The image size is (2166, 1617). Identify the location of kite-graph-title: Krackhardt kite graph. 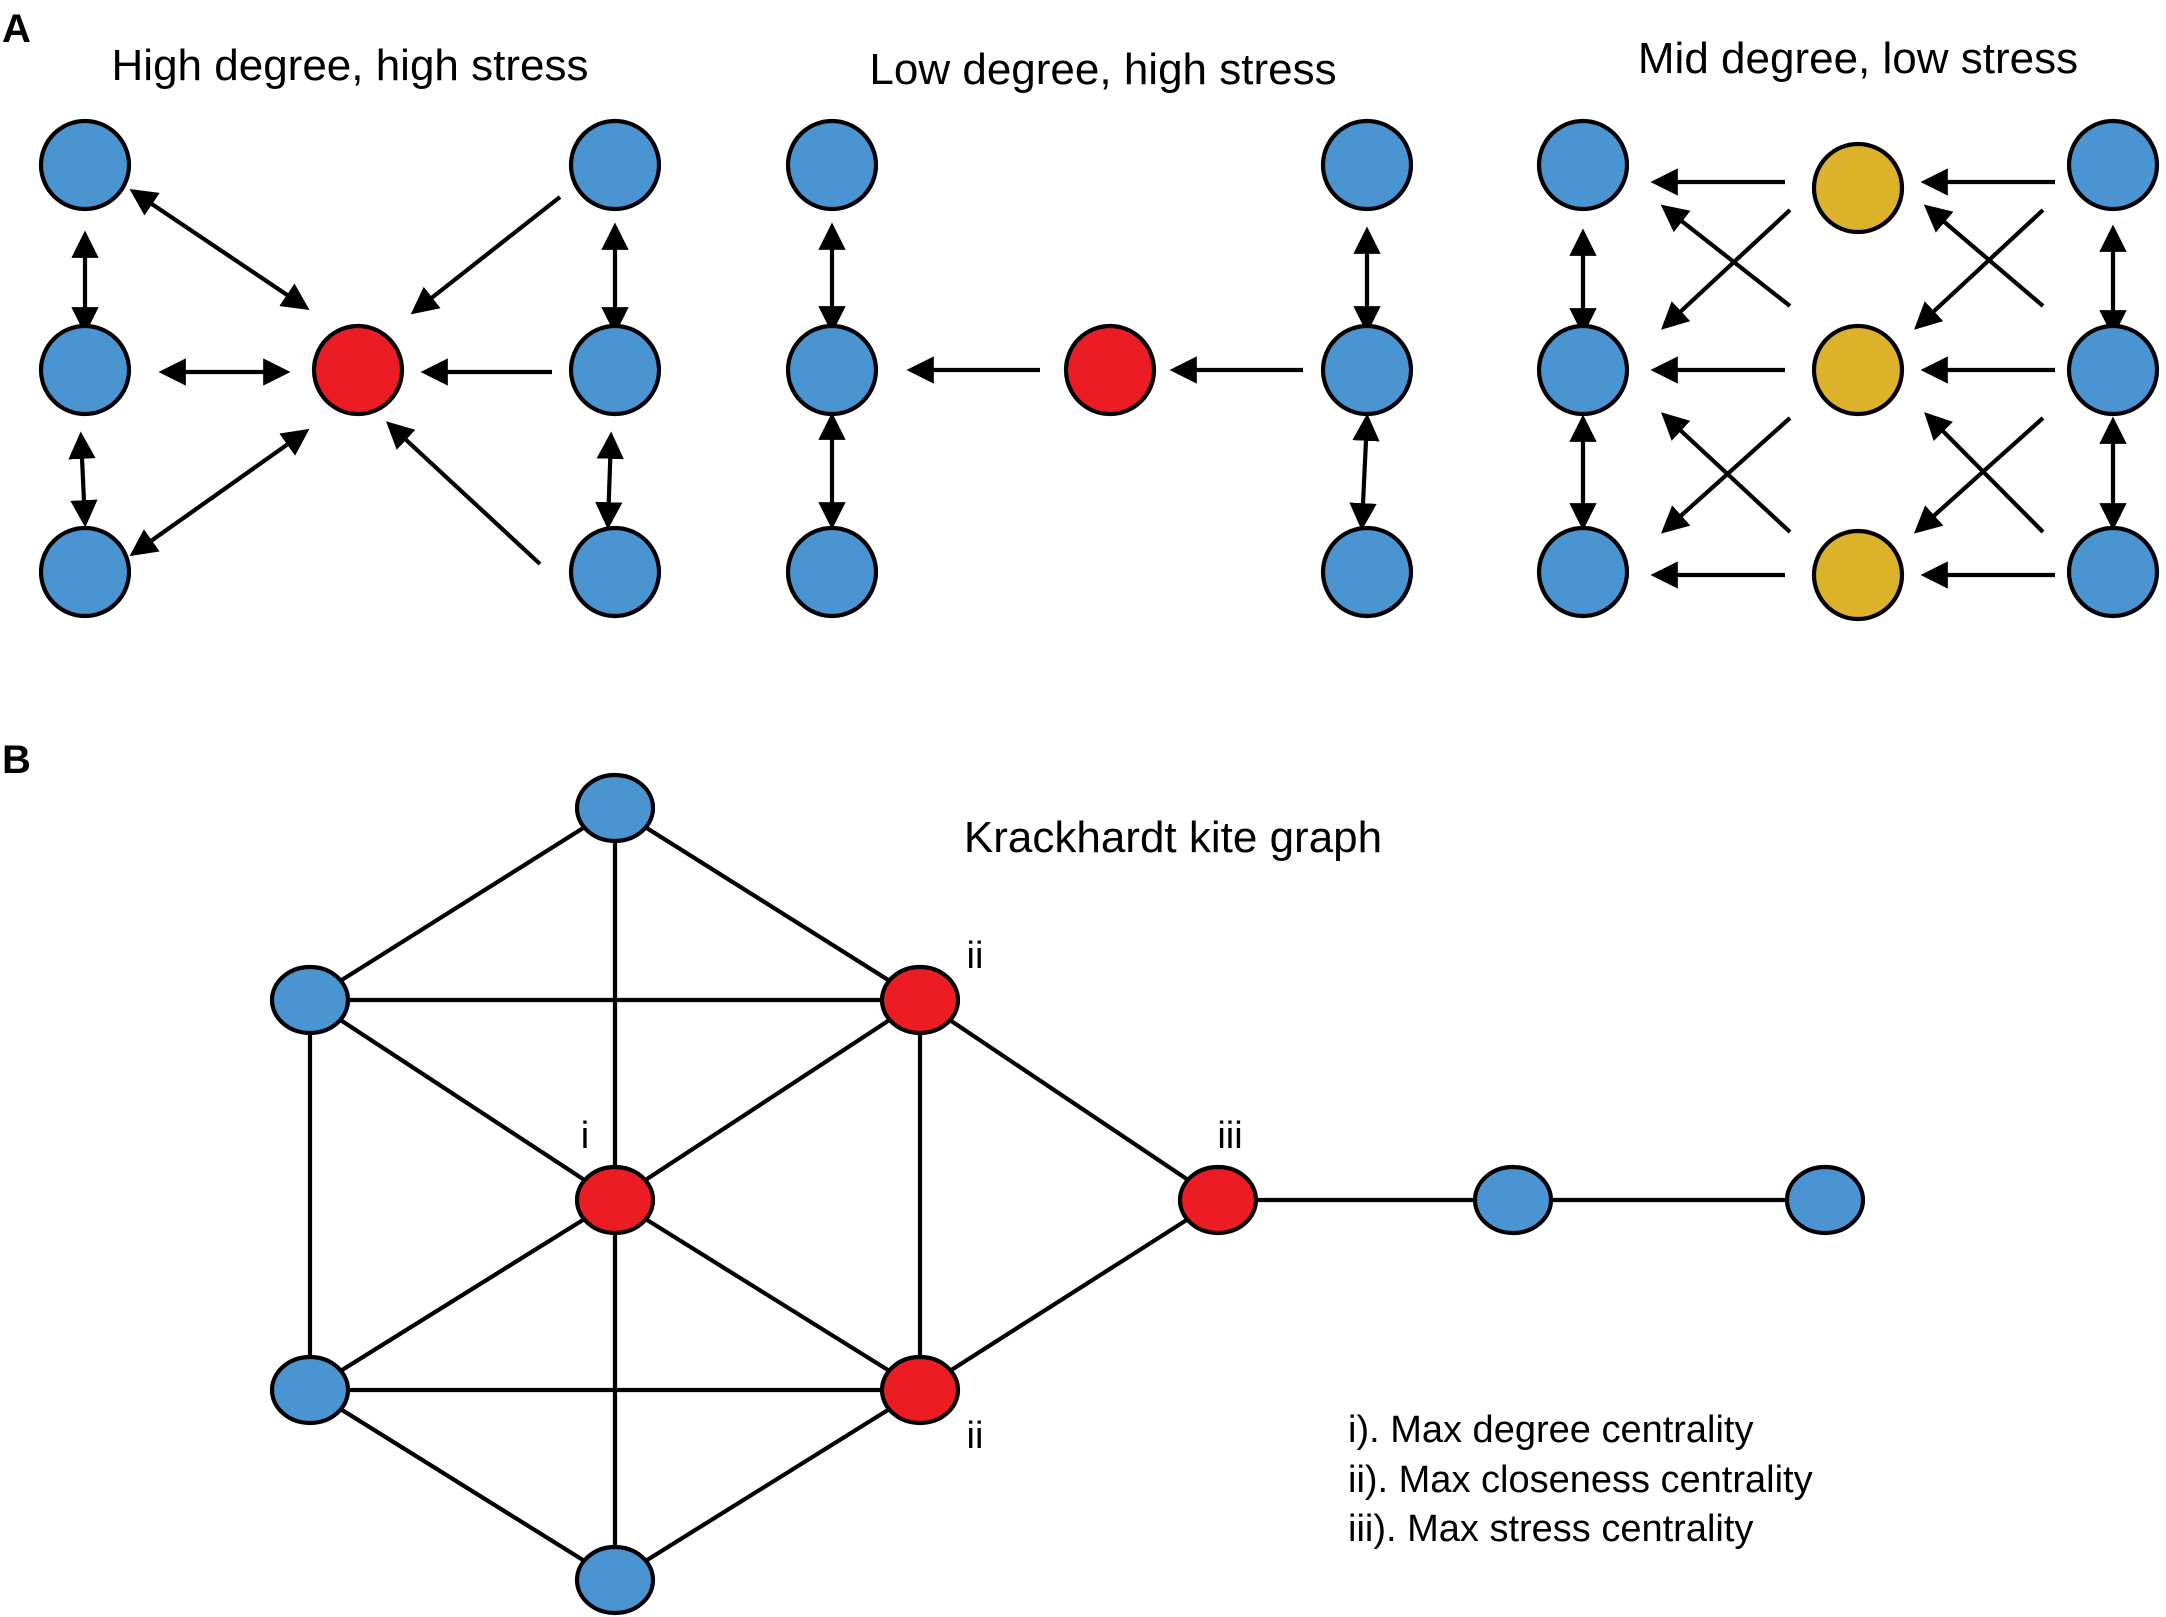
(1173, 837).